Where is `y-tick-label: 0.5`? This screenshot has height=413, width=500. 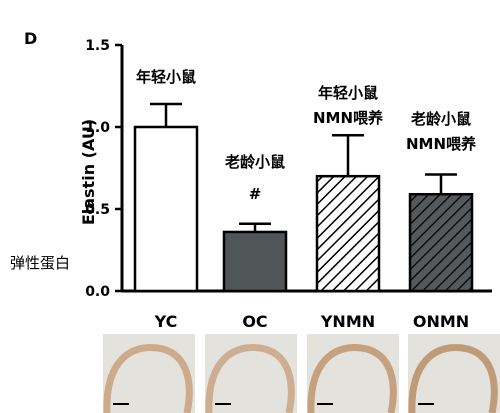
y-tick-label: 0.5 is located at coordinates (97, 210).